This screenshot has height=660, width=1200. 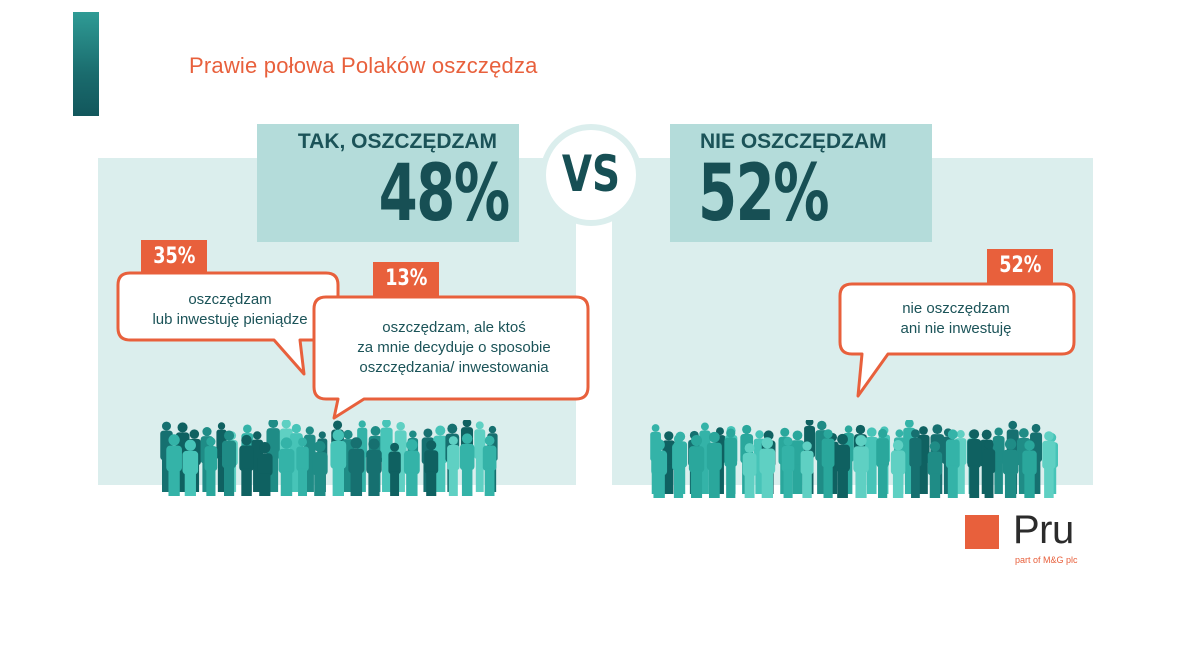 What do you see at coordinates (1046, 560) in the screenshot?
I see `logo-tagline: part of M&G plc` at bounding box center [1046, 560].